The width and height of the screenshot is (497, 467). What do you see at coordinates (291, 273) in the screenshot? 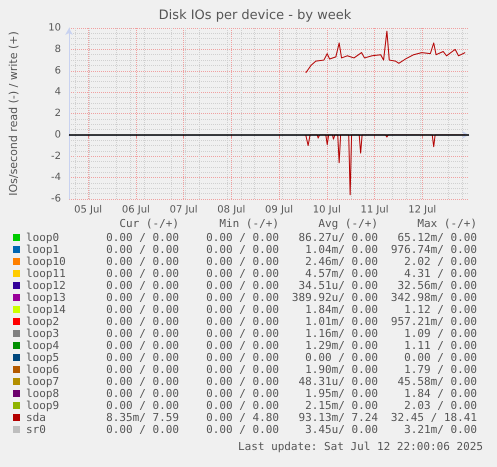
I see `text: 0.00 / 0.00 0.00 / 0.00 4.57m/ 0.00 4.31 / 0.00` at bounding box center [291, 273].